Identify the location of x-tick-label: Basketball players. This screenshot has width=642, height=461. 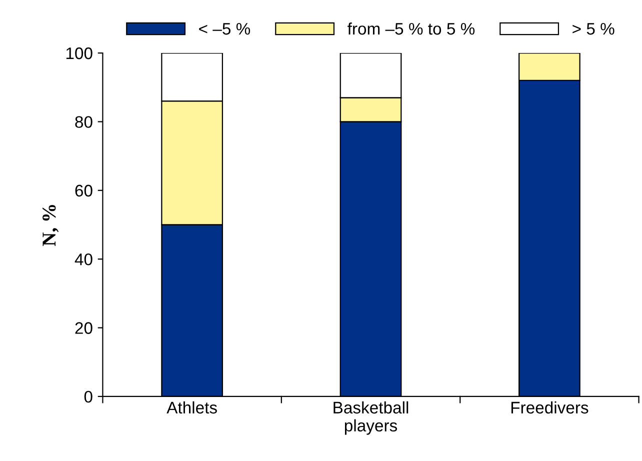
(371, 418).